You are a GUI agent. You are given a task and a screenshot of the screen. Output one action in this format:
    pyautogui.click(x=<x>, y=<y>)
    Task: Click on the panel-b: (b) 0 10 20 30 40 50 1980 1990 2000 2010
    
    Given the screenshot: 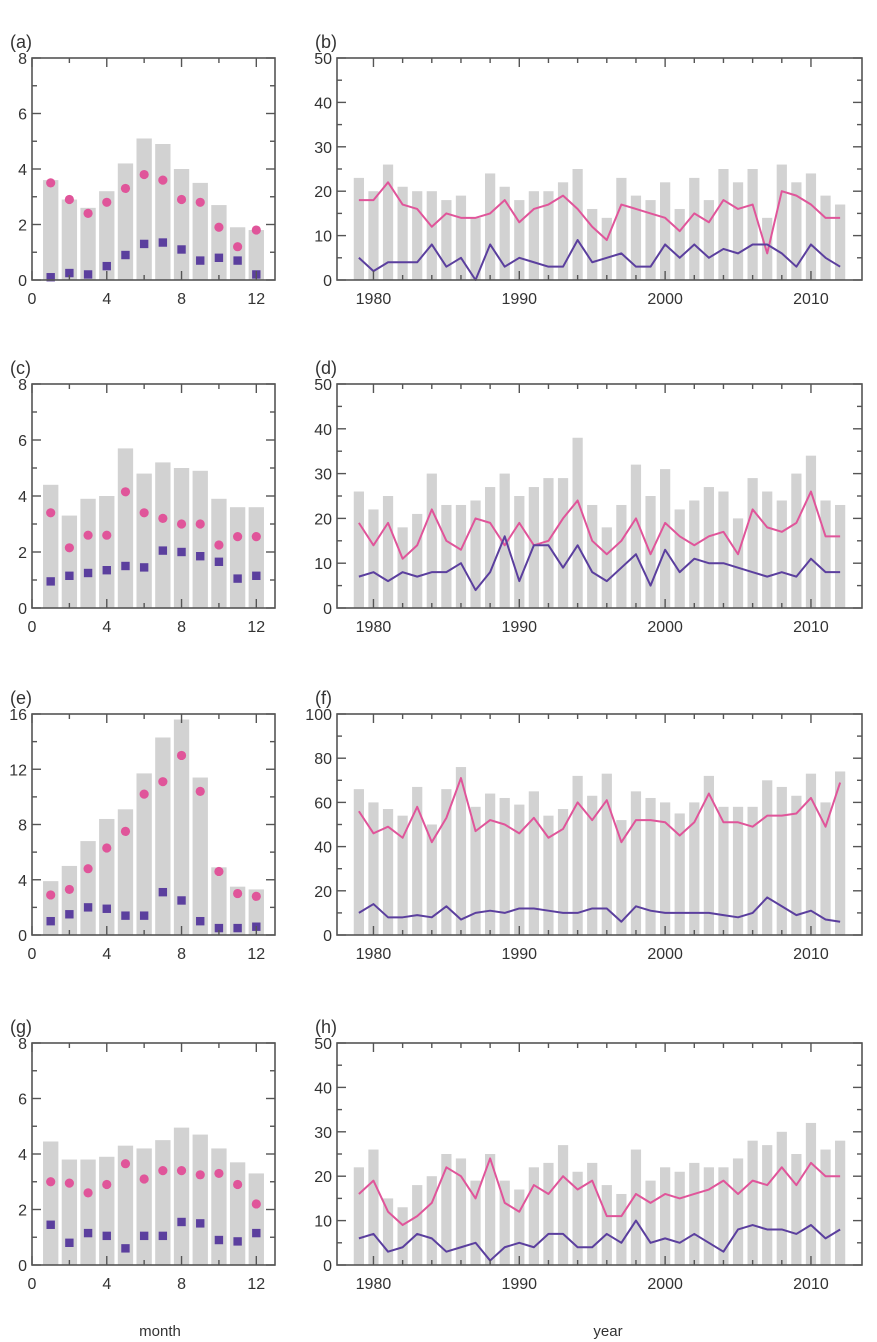 What is the action you would take?
    pyautogui.click(x=588, y=170)
    